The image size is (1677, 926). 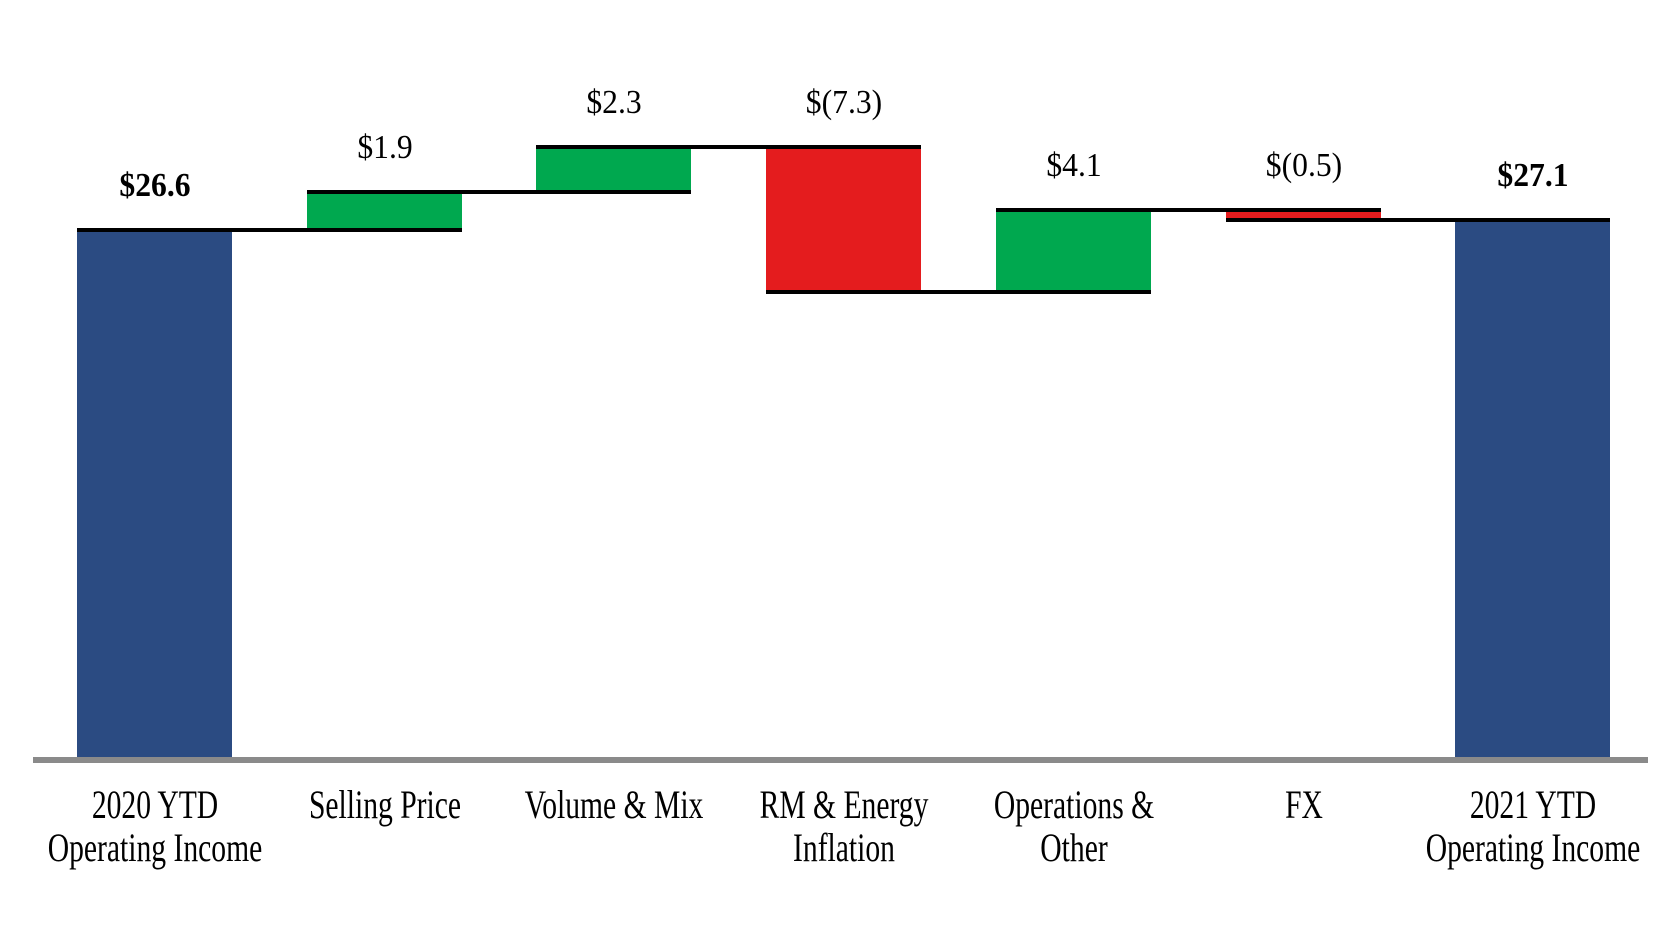 What do you see at coordinates (1532, 175) in the screenshot?
I see `value-label-2021-ytd-operating-income: $27.1` at bounding box center [1532, 175].